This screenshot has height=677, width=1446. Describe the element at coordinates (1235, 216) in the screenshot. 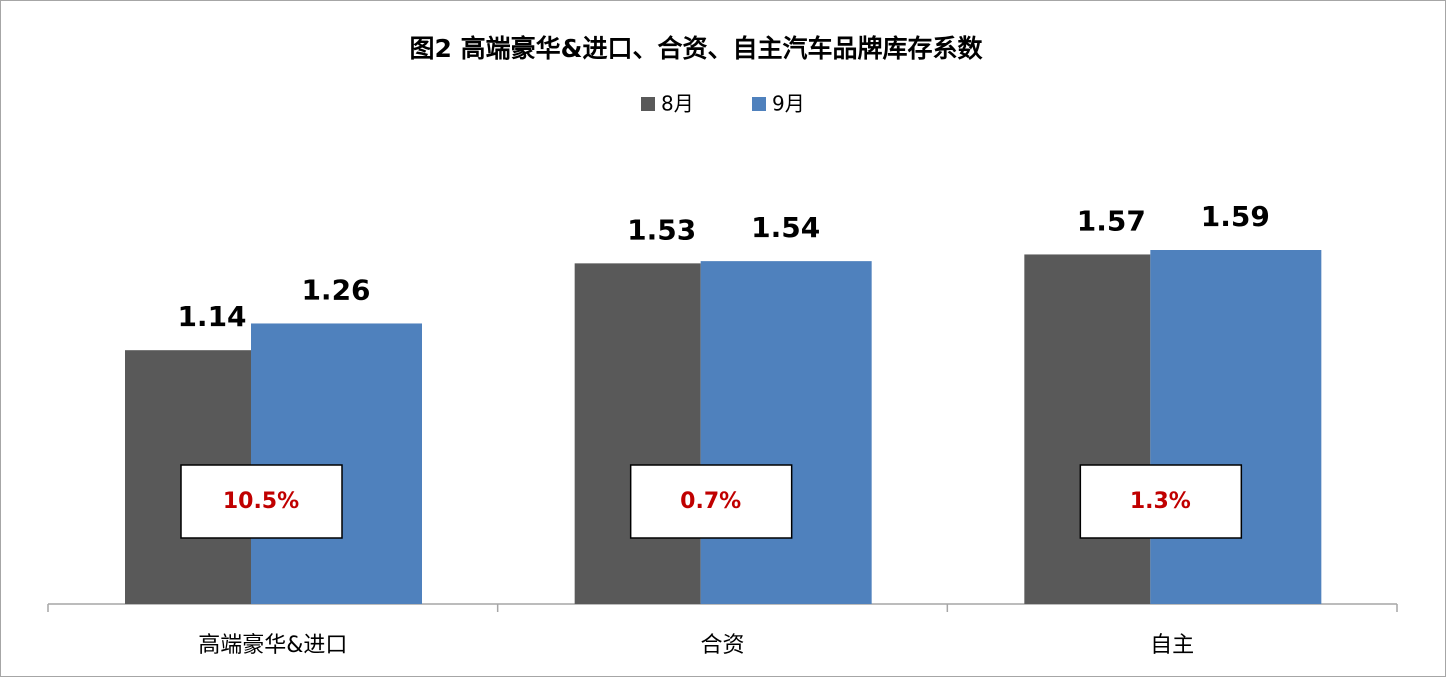

I see `value-label: 1.59` at that location.